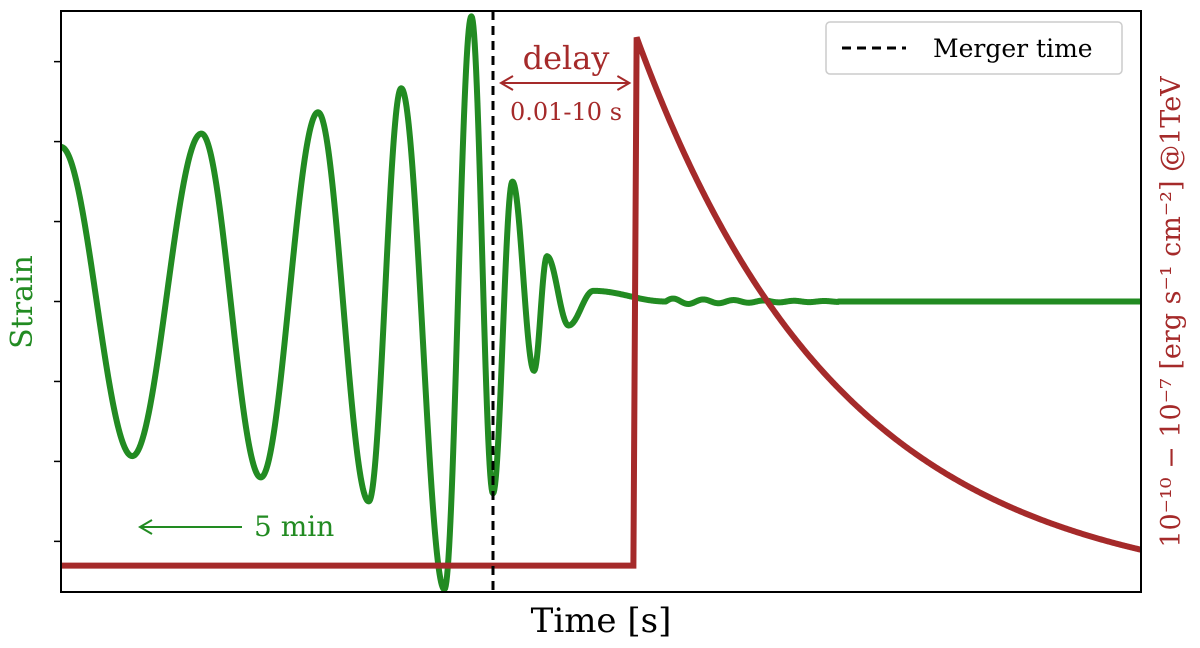 This screenshot has height=648, width=1200. Describe the element at coordinates (1171, 312) in the screenshot. I see `y-axis-label-right: 10⁻¹⁰ − 10⁻⁷ [erg s⁻¹ cm⁻²] @1TeV` at that location.